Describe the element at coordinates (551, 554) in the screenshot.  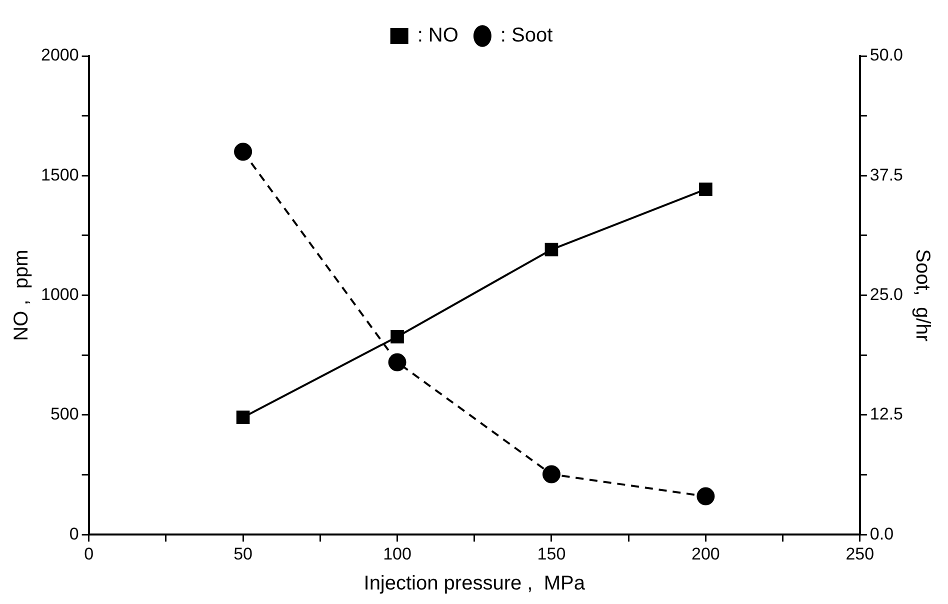
I see `x-tick-label: 150` at that location.